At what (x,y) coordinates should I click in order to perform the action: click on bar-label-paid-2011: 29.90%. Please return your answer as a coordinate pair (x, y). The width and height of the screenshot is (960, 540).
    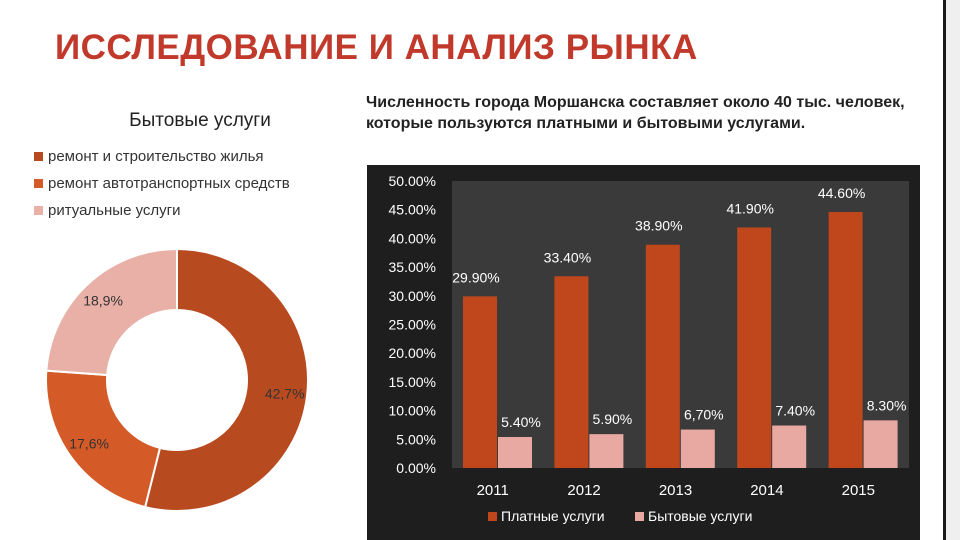
    Looking at the image, I should click on (475, 277).